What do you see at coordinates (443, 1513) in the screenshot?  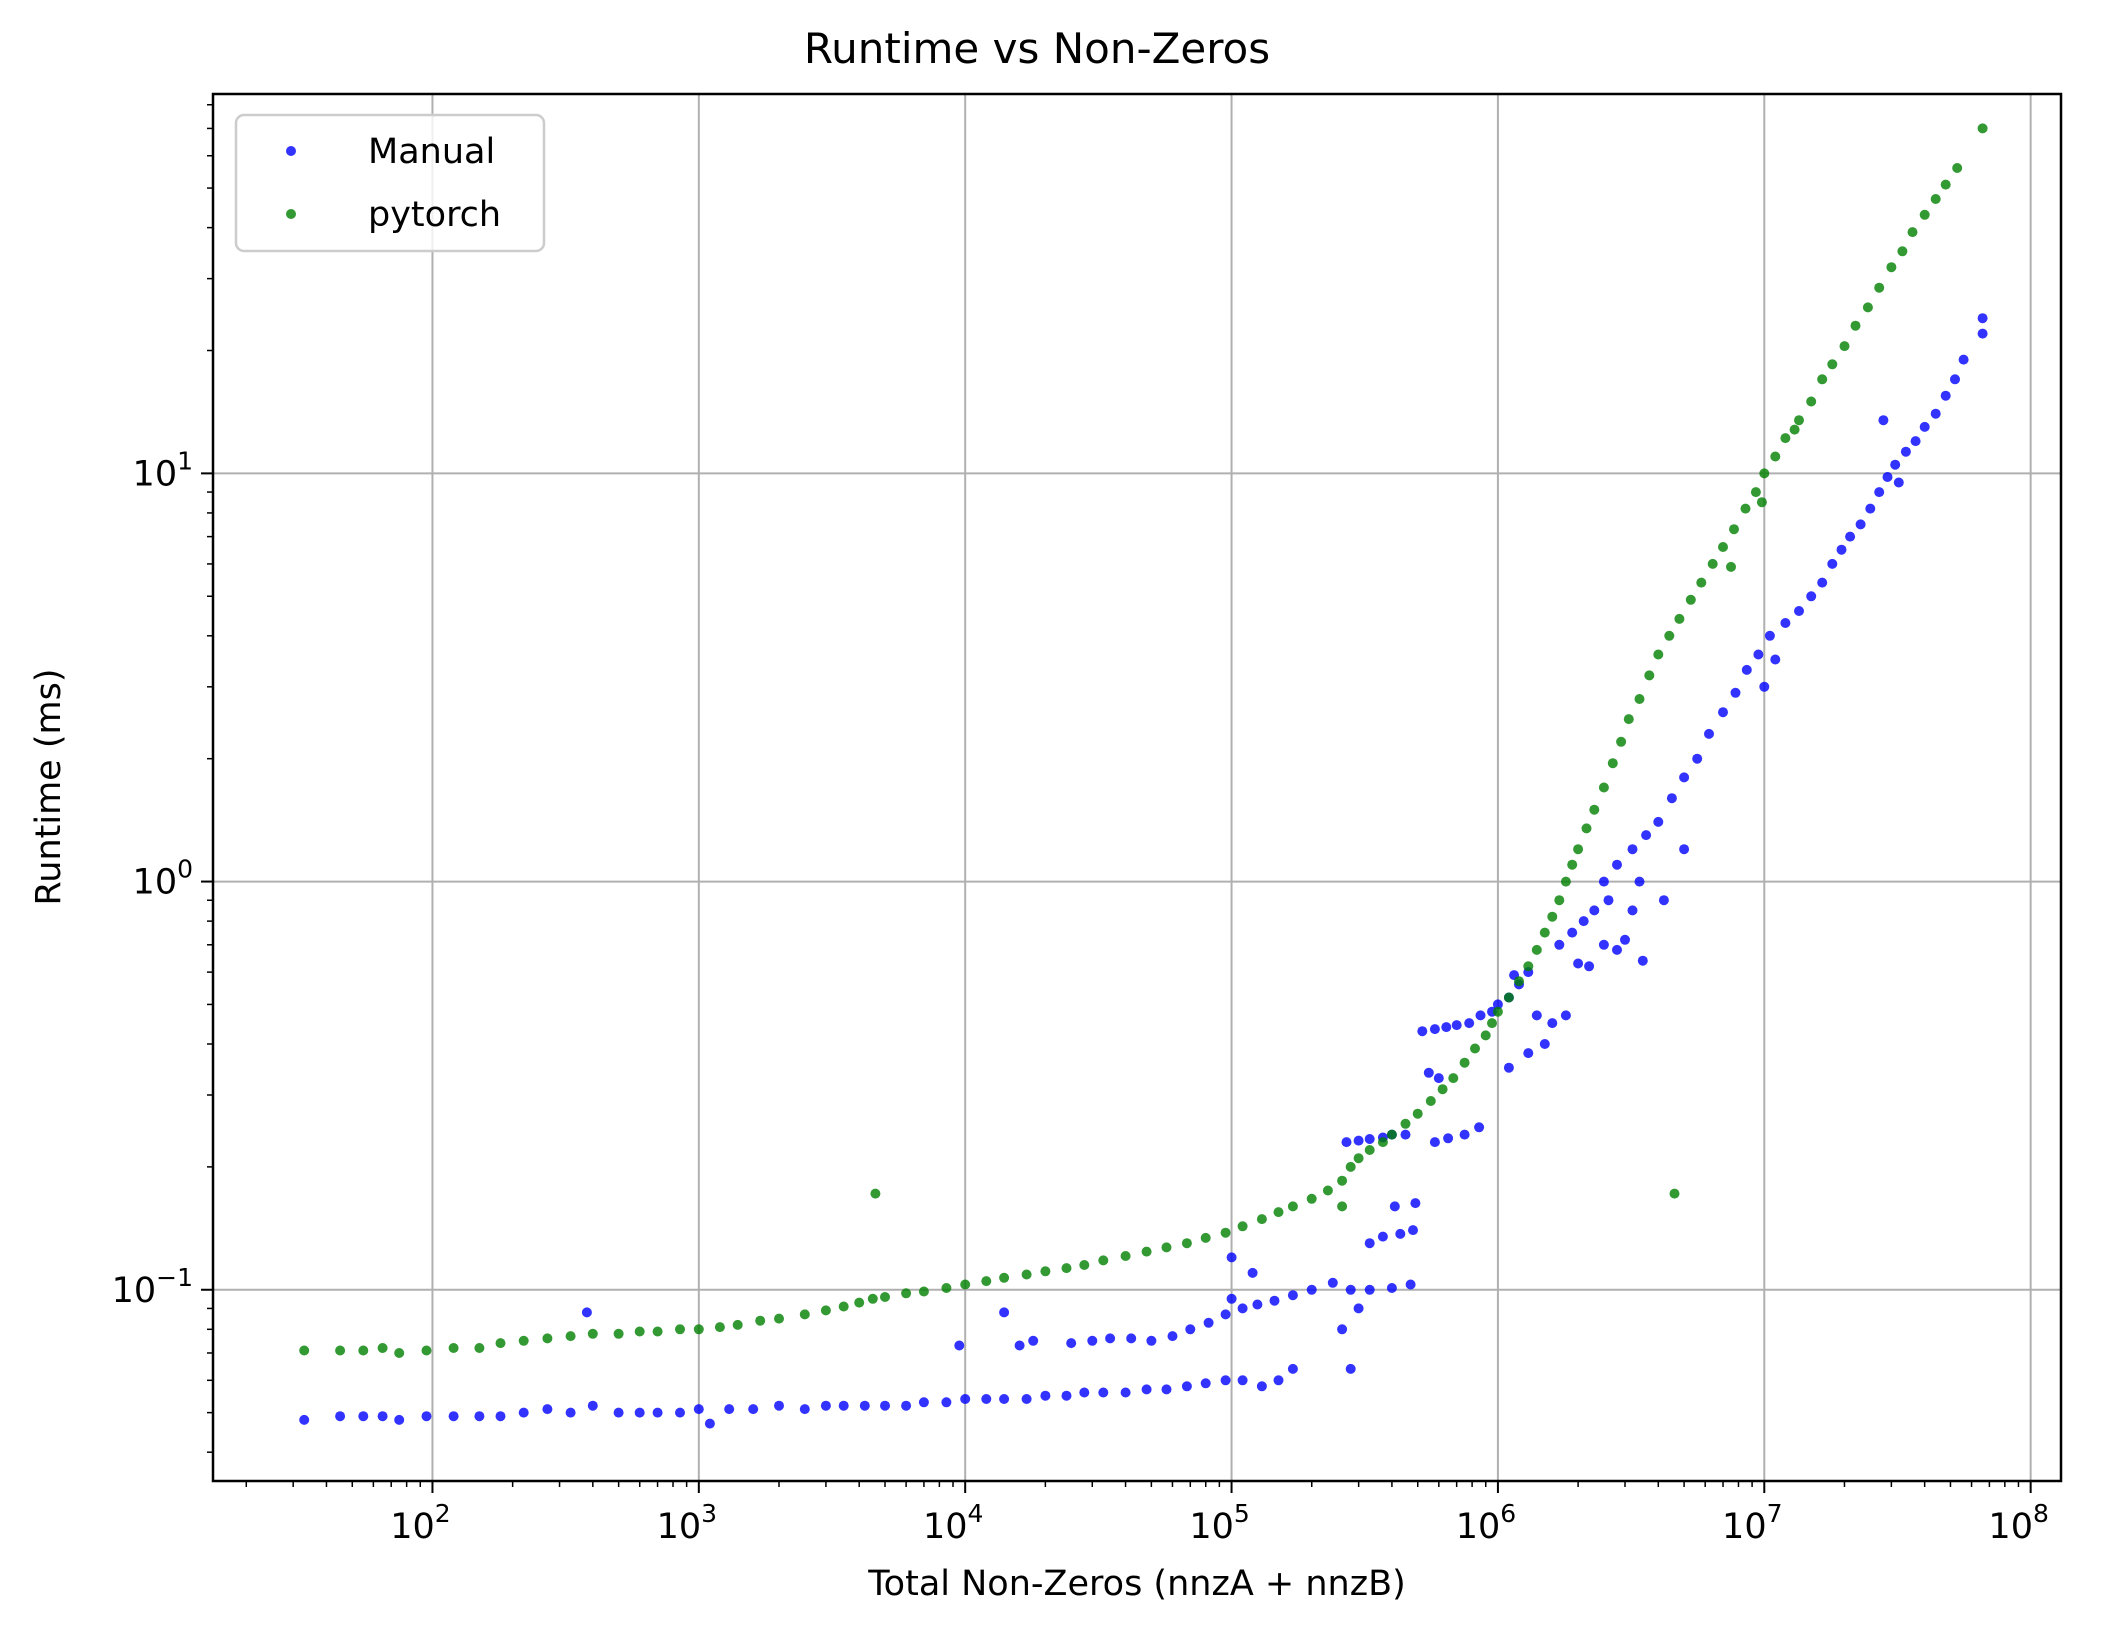 I see `x-tick-label-exponent: 2` at bounding box center [443, 1513].